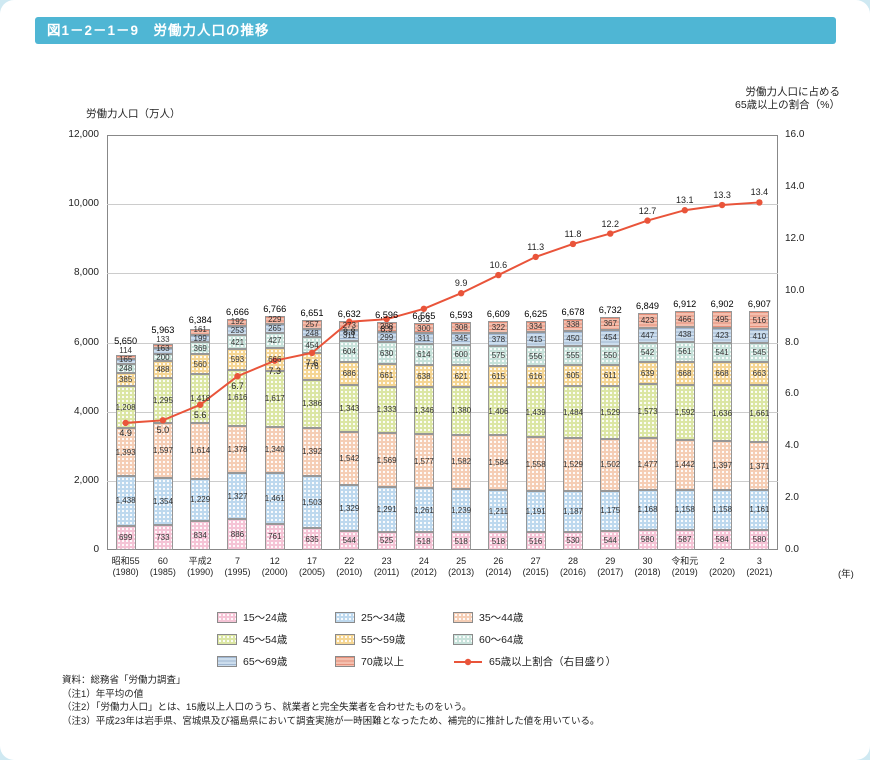  What do you see at coordinates (759, 304) in the screenshot?
I see `bar-total-label: 6,907` at bounding box center [759, 304].